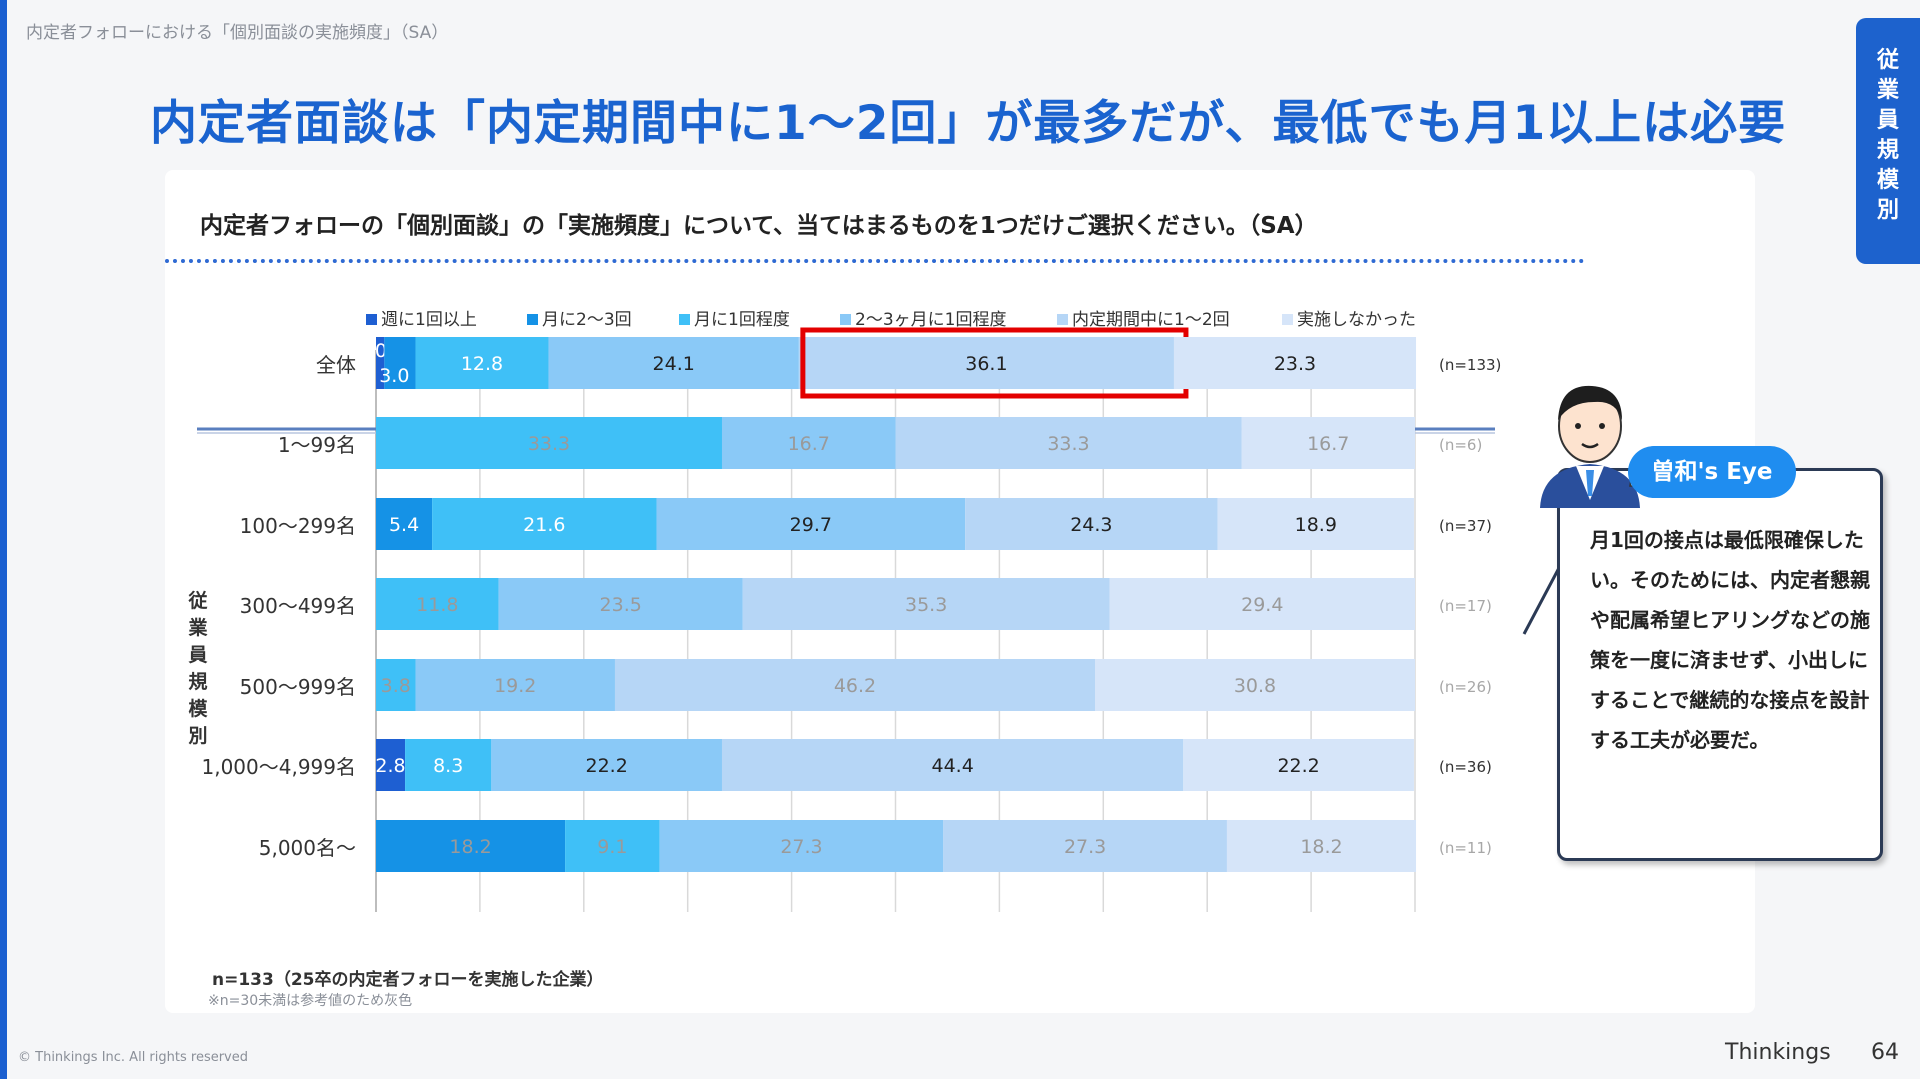 The width and height of the screenshot is (1920, 1079). I want to click on row-label: 5,000名〜, so click(307, 848).